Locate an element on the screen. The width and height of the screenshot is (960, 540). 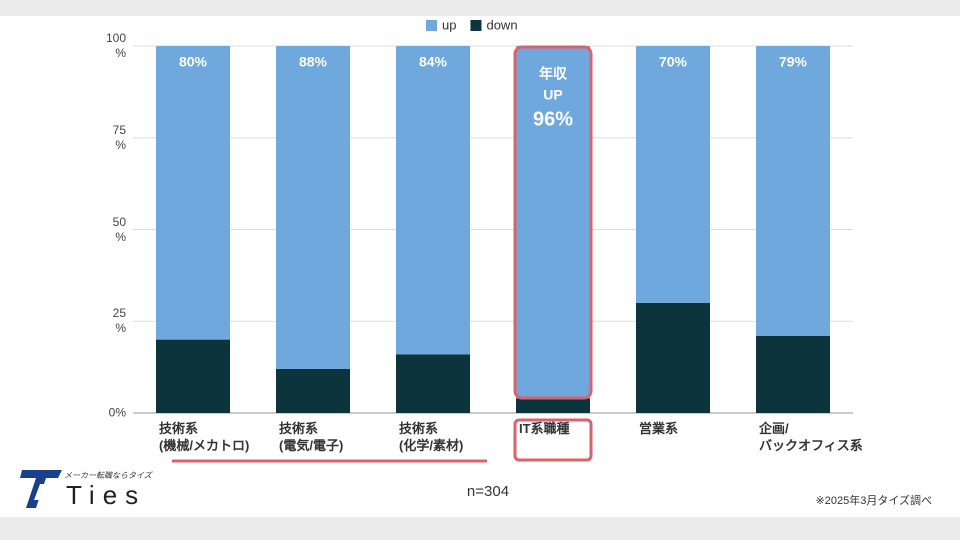
value-label: 70% is located at coordinates (673, 62).